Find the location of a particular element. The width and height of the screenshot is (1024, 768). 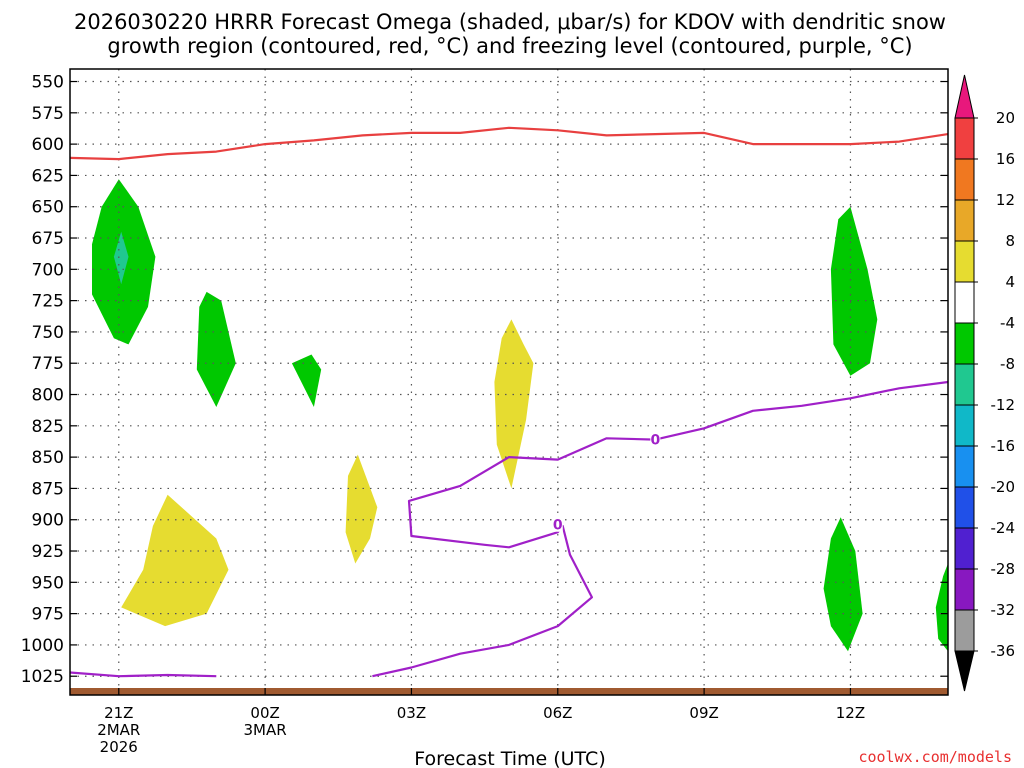

x-tick-label: 12Z is located at coordinates (850, 713).